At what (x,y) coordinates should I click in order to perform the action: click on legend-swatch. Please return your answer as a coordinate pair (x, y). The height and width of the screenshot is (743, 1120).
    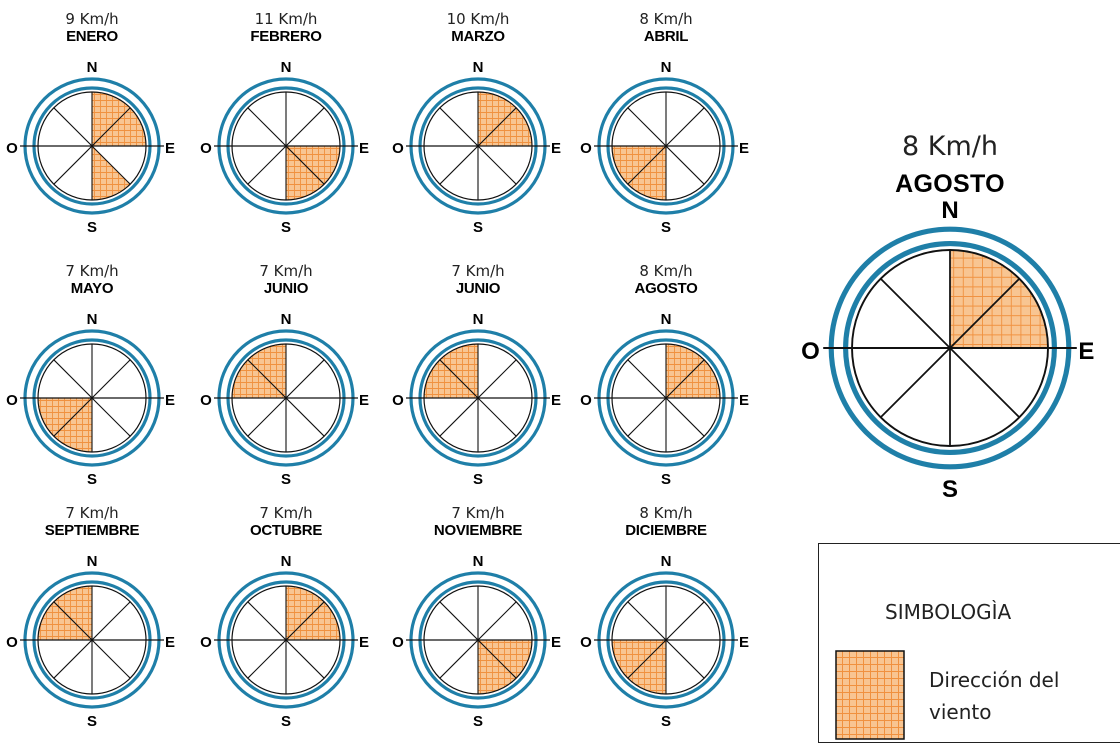
    Looking at the image, I should click on (870, 695).